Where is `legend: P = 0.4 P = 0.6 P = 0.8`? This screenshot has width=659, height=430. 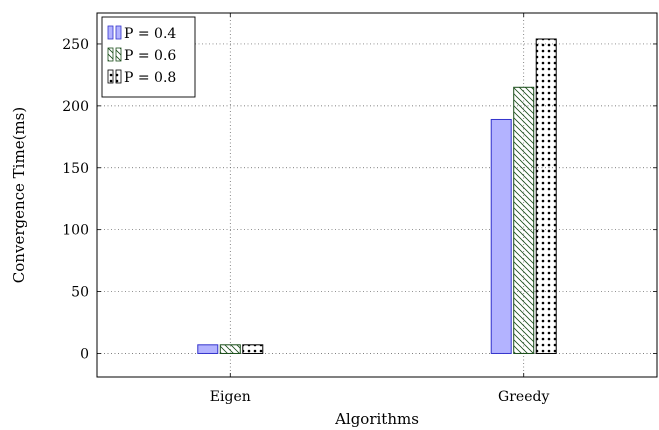
legend: P = 0.4 P = 0.6 P = 0.8 is located at coordinates (148, 57).